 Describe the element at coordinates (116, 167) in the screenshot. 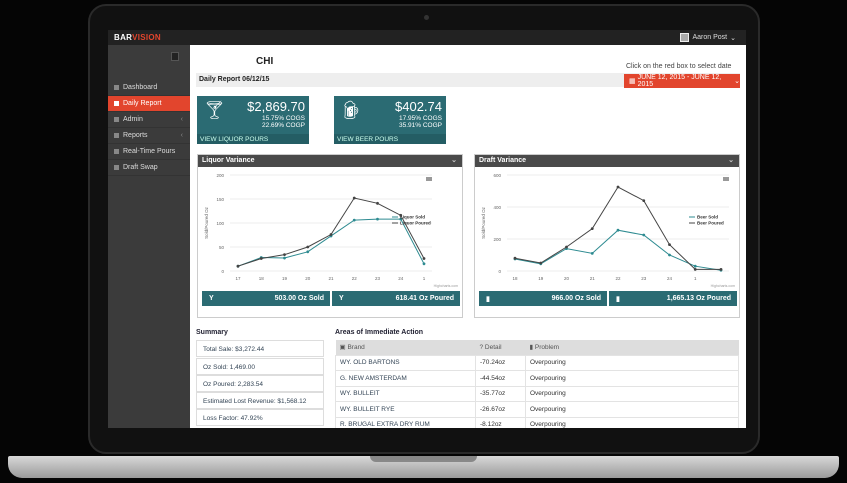

I see `beer-icon` at that location.